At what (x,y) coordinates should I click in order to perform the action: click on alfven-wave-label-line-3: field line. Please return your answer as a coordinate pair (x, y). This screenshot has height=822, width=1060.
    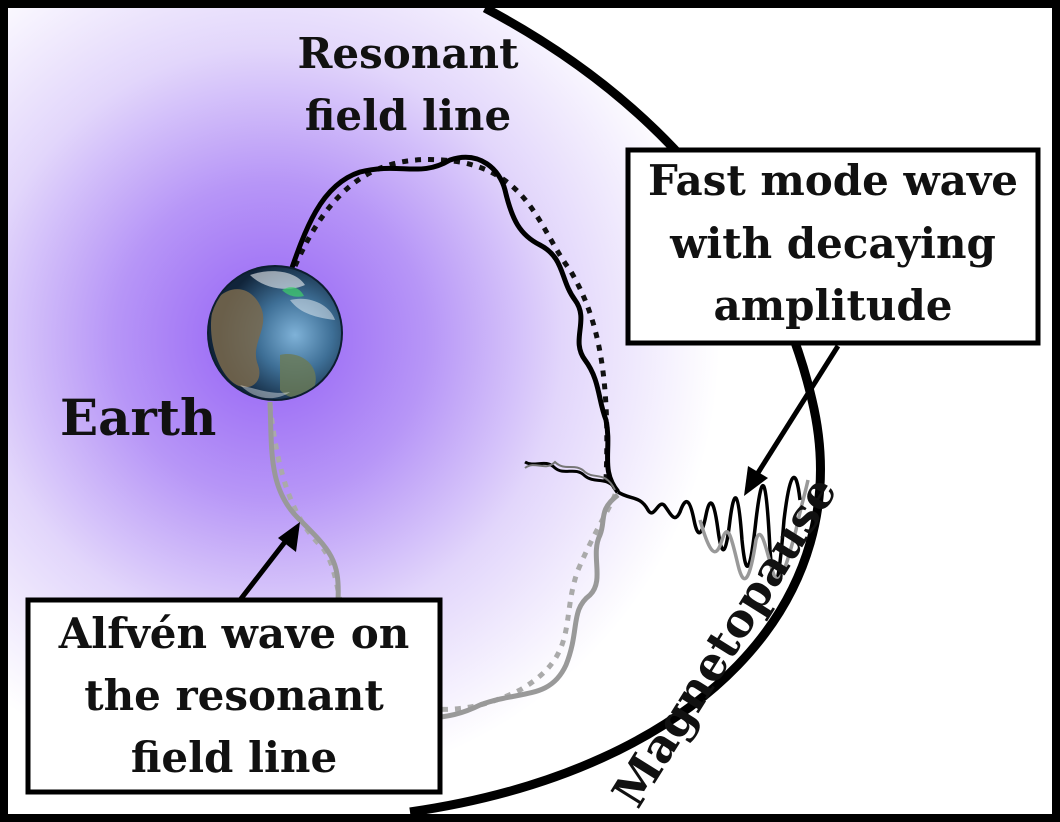
    Looking at the image, I should click on (234, 757).